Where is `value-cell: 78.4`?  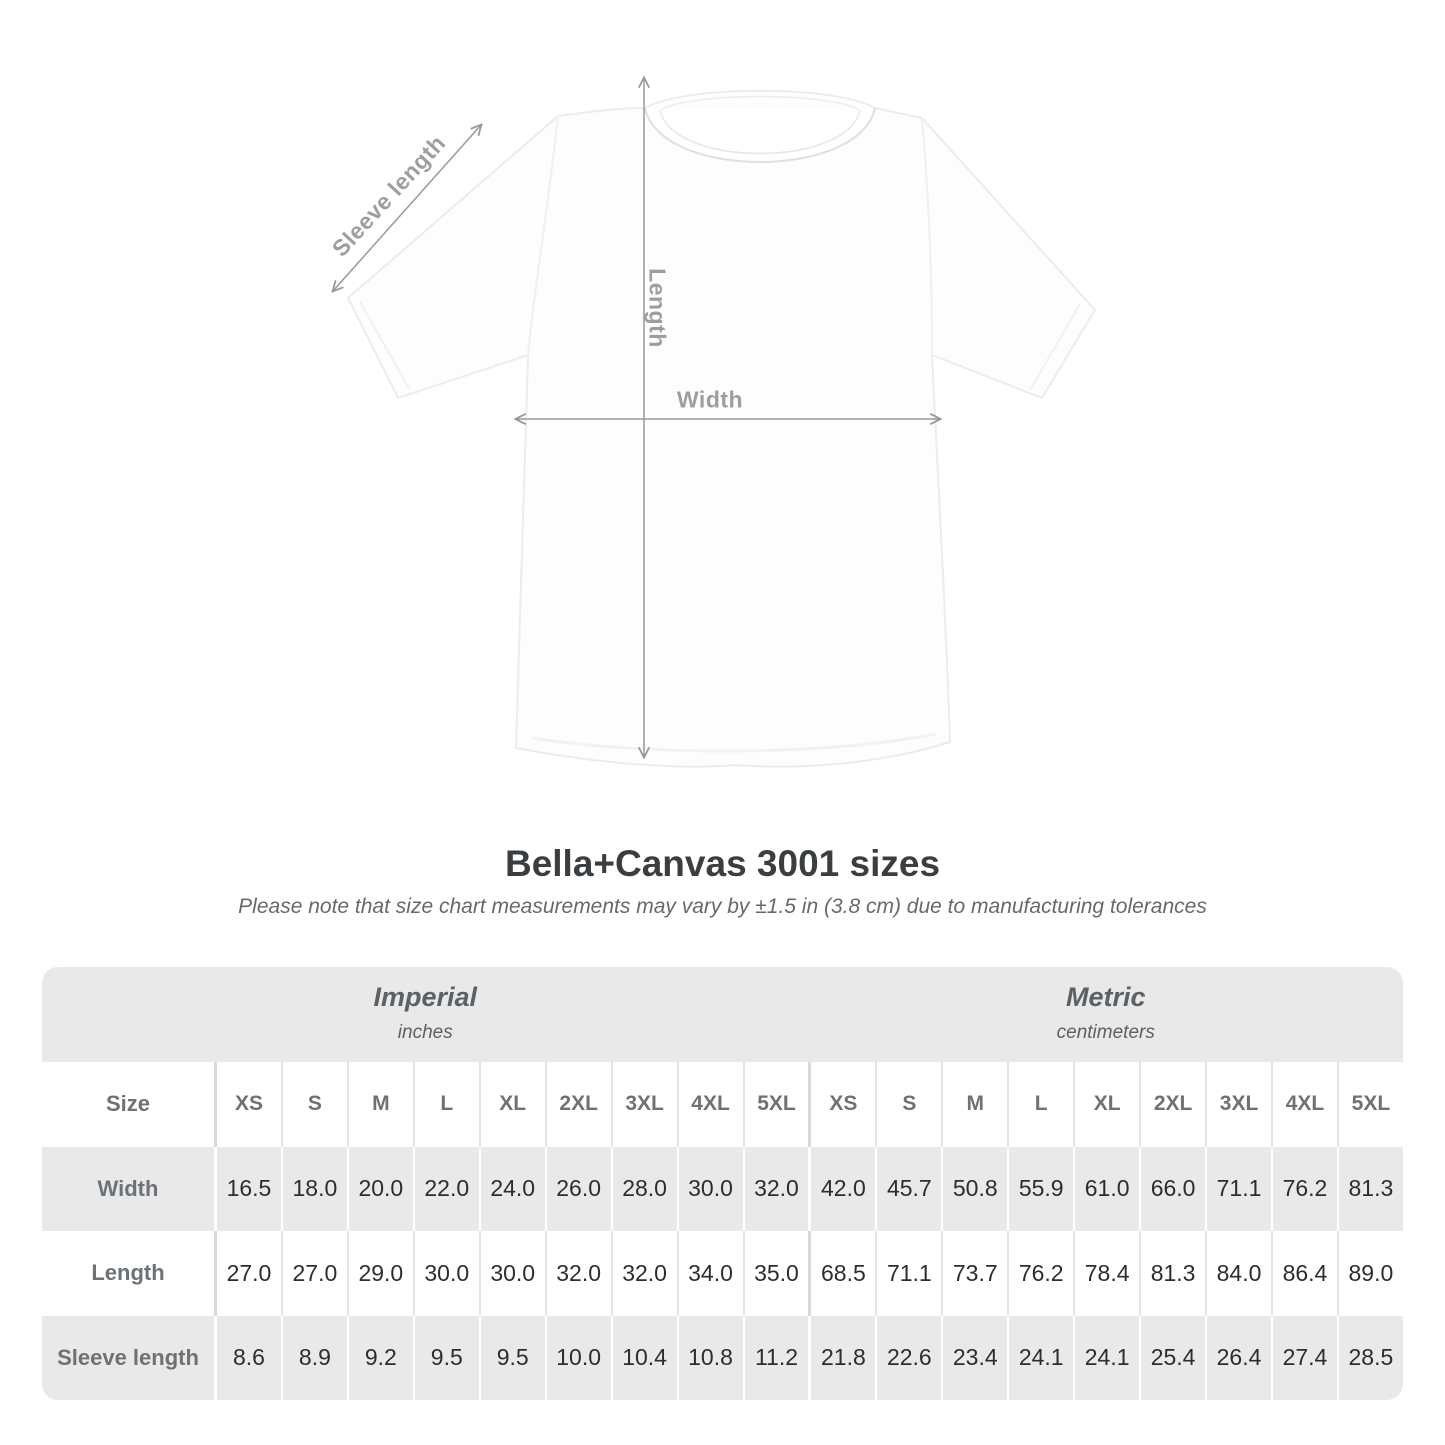 value-cell: 78.4 is located at coordinates (1106, 1273).